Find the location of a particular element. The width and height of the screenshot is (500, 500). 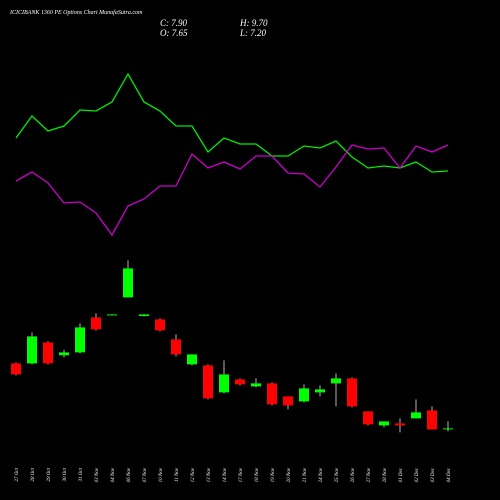

x-tick-label: 04 Dec is located at coordinates (449, 474).